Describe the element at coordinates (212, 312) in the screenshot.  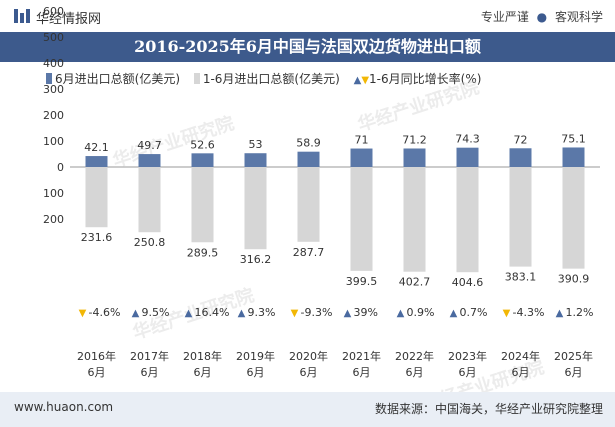
I see `growth-value-label: 16.4%` at that location.